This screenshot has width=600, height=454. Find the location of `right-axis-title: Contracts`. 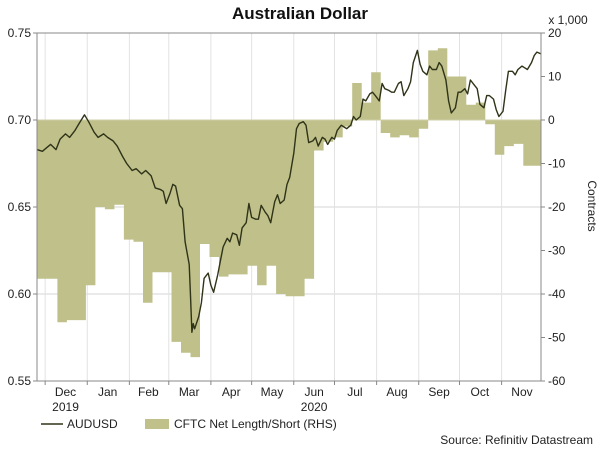

right-axis-title: Contracts is located at coordinates (592, 205).